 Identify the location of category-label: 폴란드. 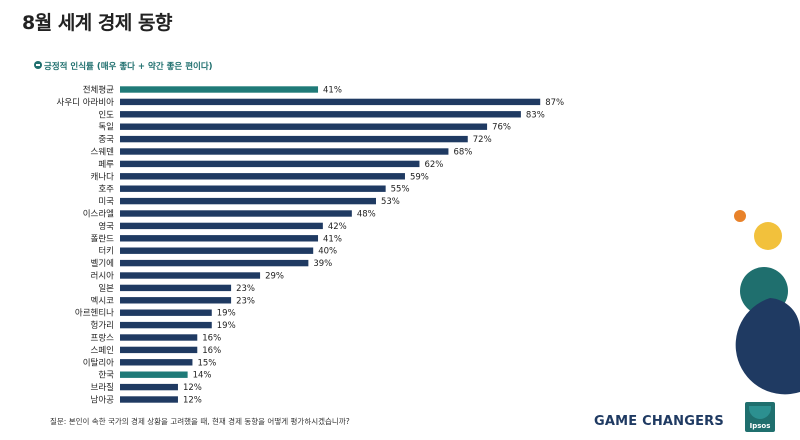
(103, 238).